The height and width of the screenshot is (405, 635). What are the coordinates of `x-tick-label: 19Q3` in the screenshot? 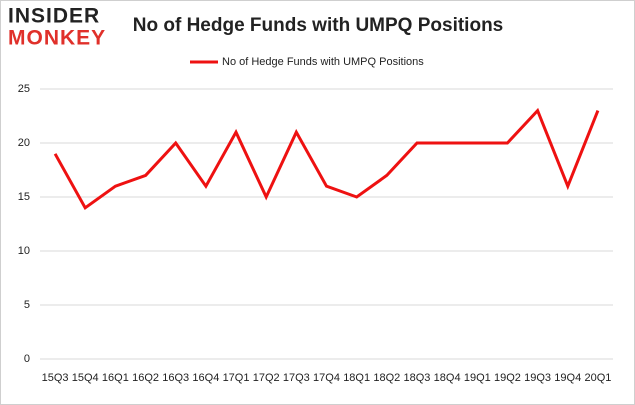 It's located at (537, 378).